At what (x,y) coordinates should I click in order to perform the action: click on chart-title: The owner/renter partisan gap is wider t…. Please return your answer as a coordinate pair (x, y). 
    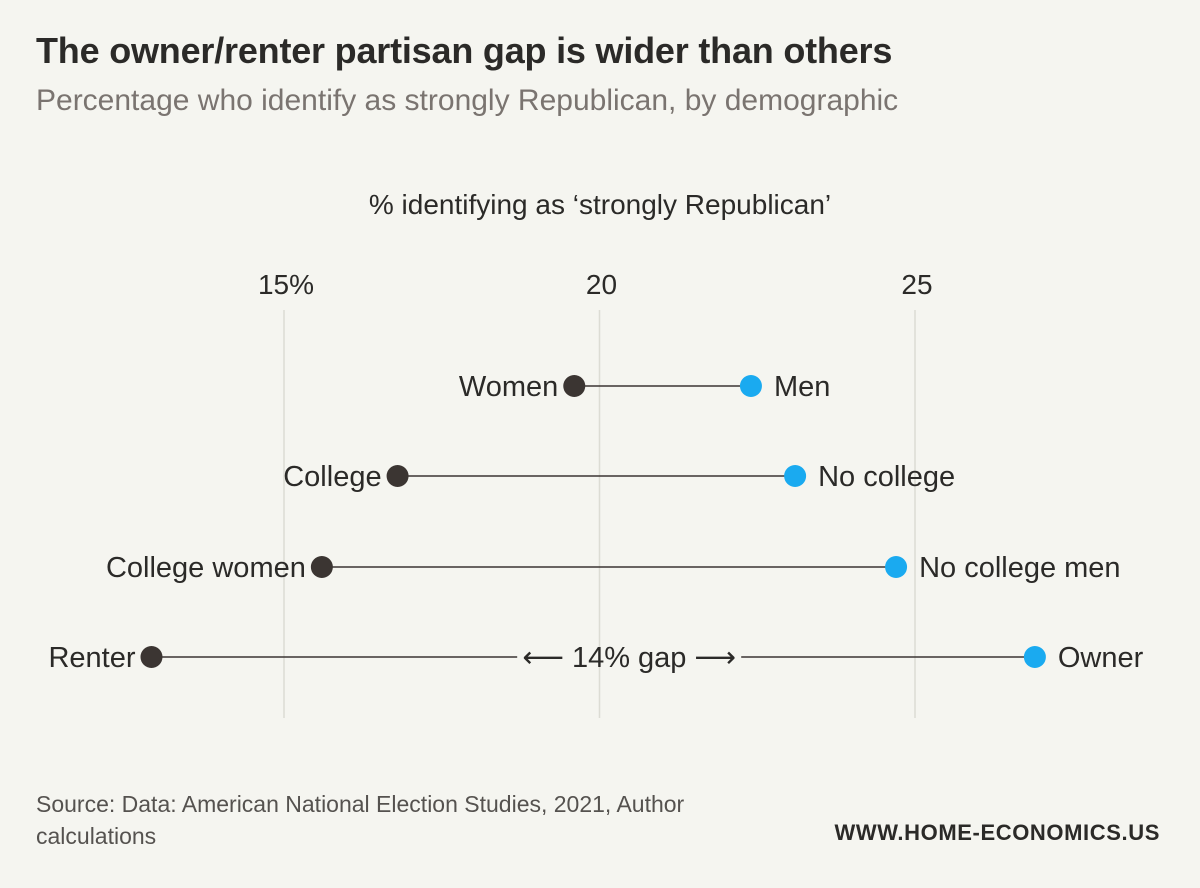
    Looking at the image, I should click on (464, 50).